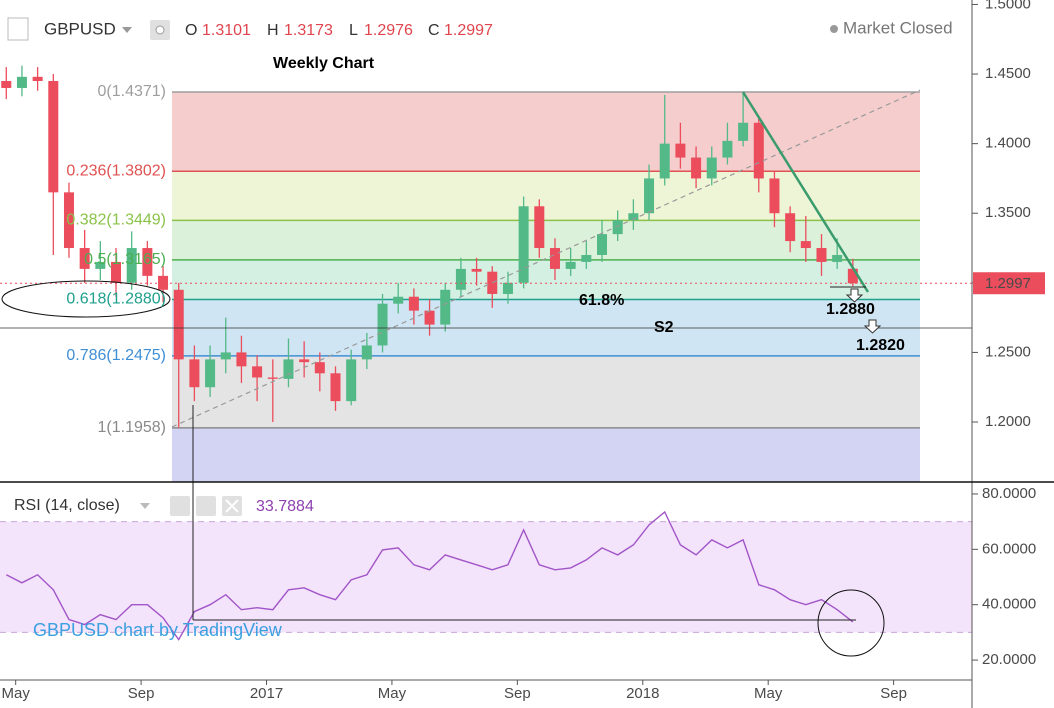  What do you see at coordinates (850, 309) in the screenshot?
I see `target-note: 1.2880` at bounding box center [850, 309].